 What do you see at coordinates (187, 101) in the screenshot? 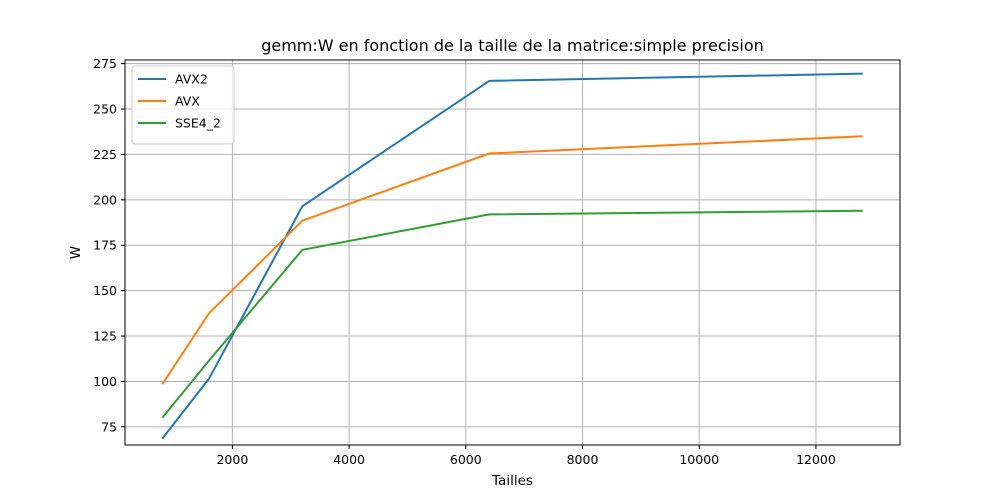
I see `legend-entry-label: AVX` at bounding box center [187, 101].